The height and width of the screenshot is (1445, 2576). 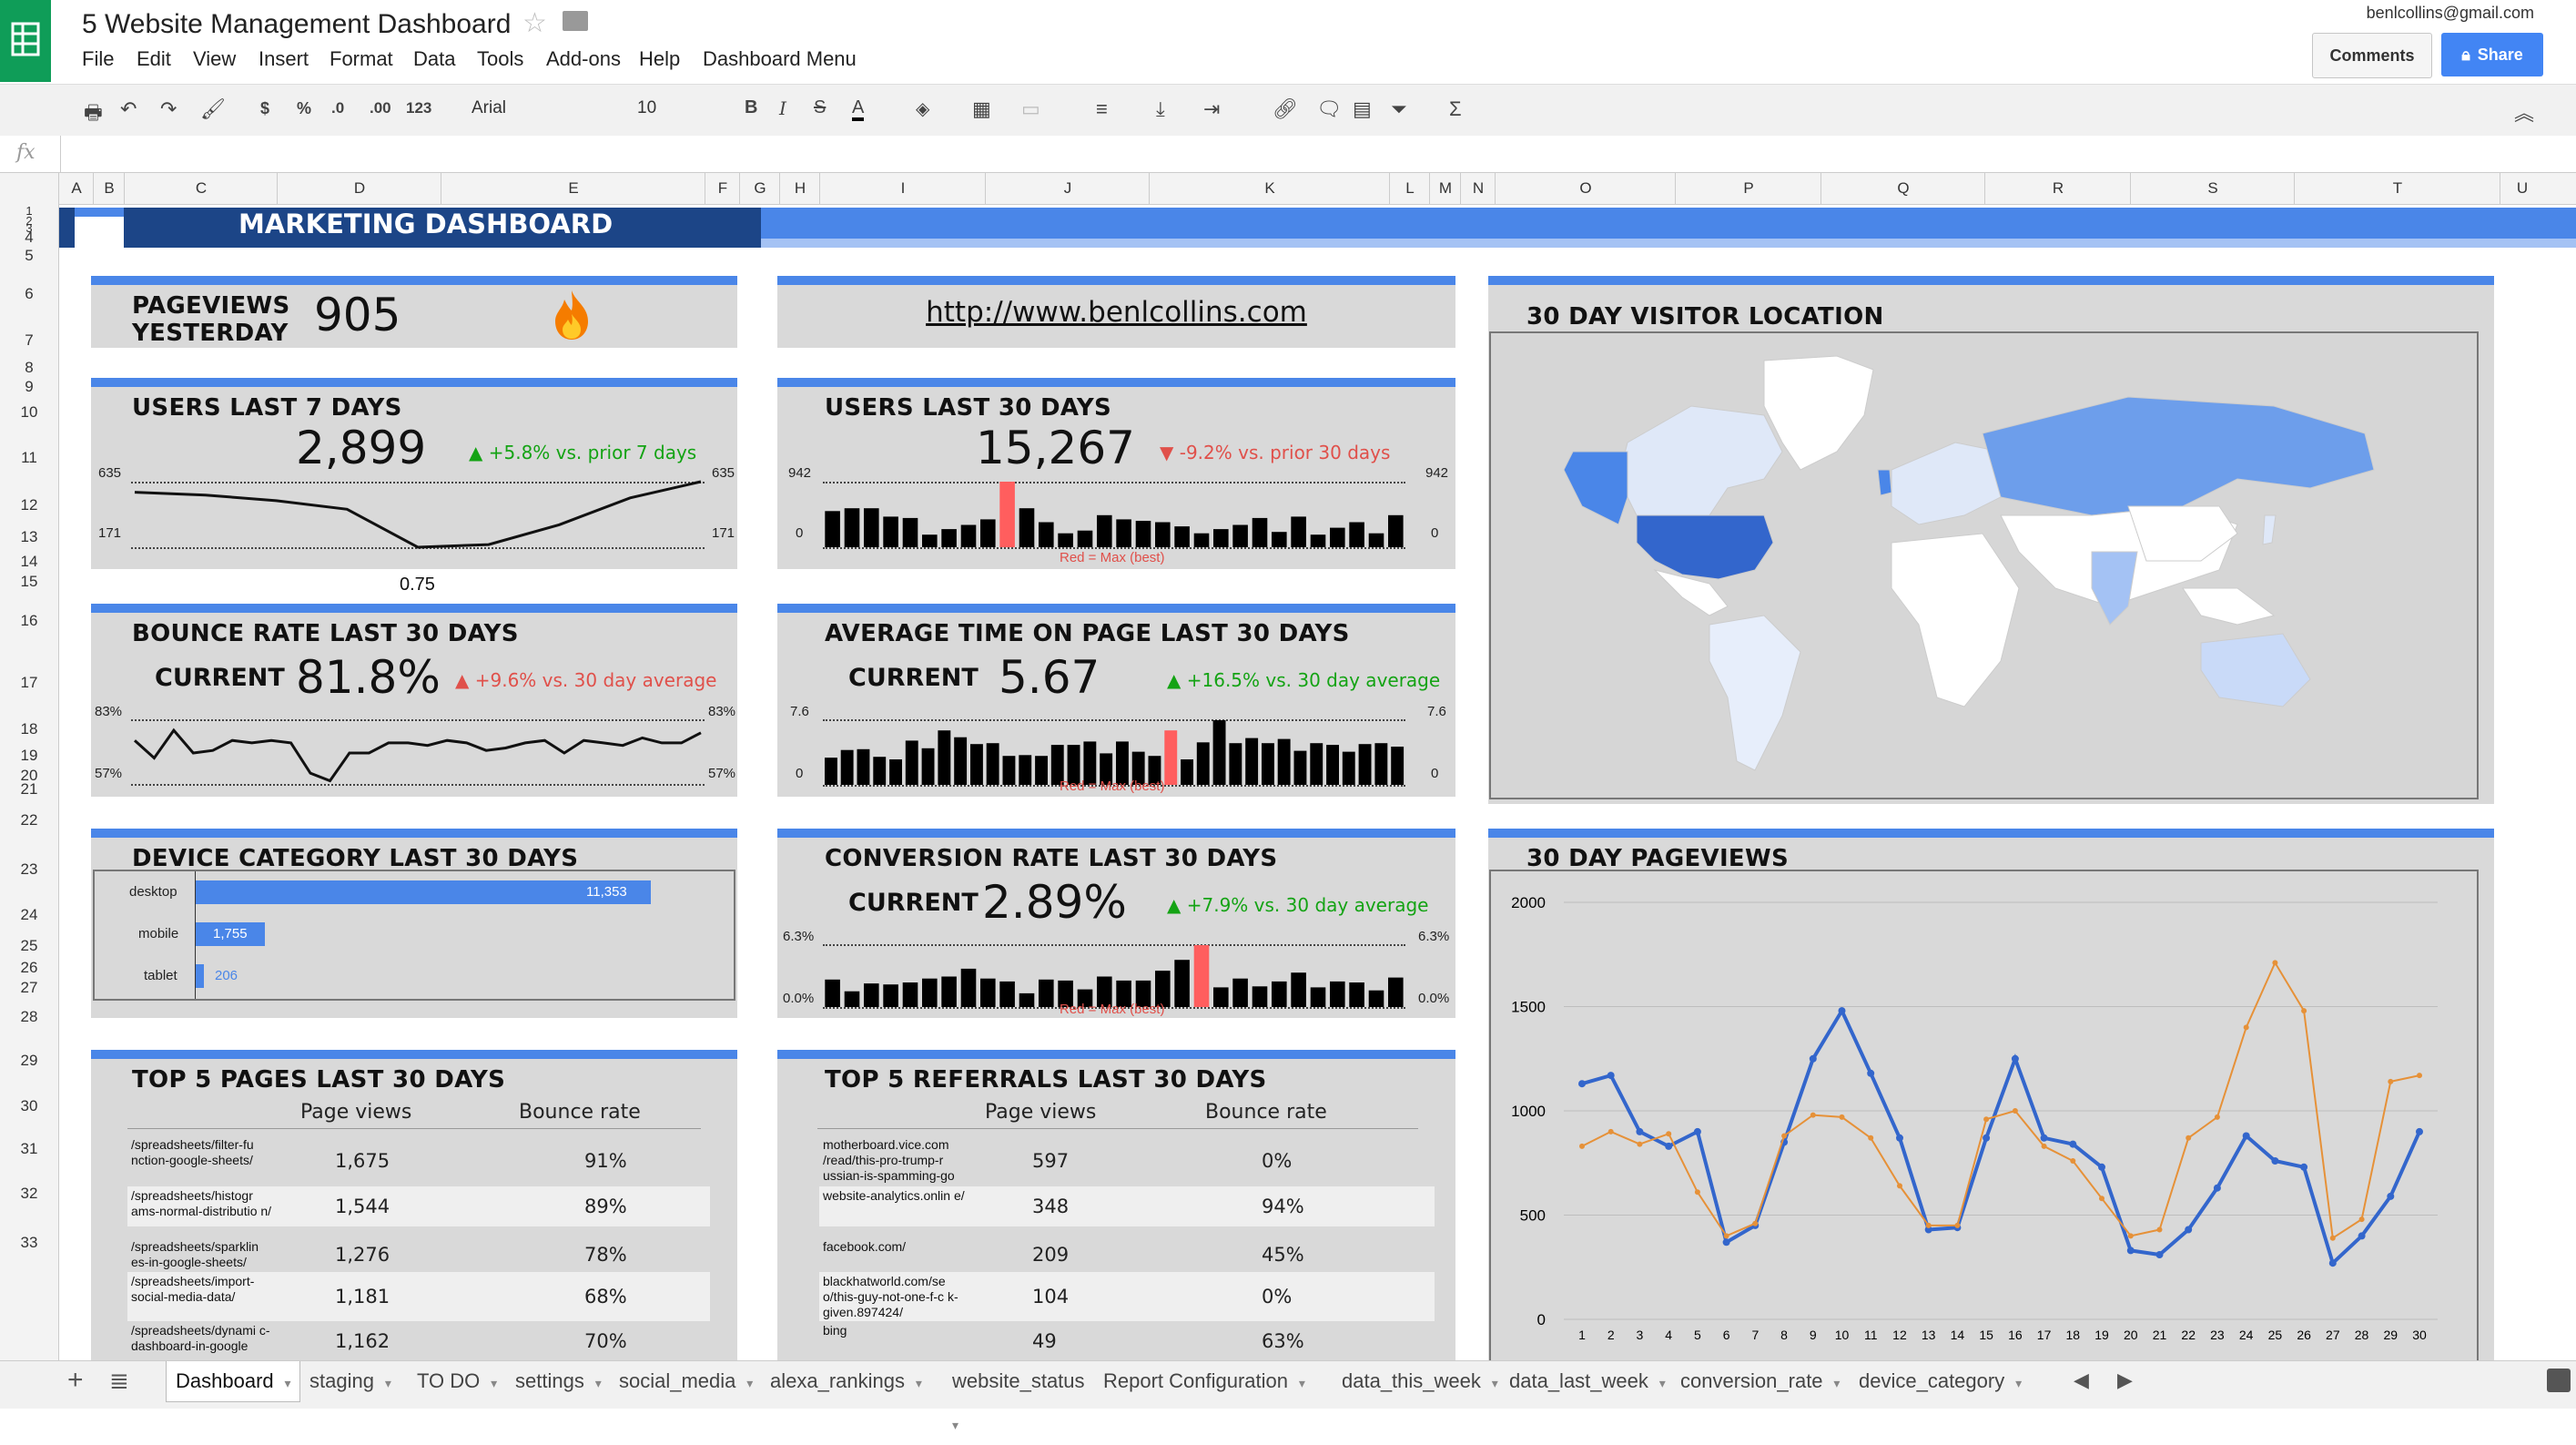 What do you see at coordinates (419, 108) in the screenshot?
I see `number-format-dropdown: 123` at bounding box center [419, 108].